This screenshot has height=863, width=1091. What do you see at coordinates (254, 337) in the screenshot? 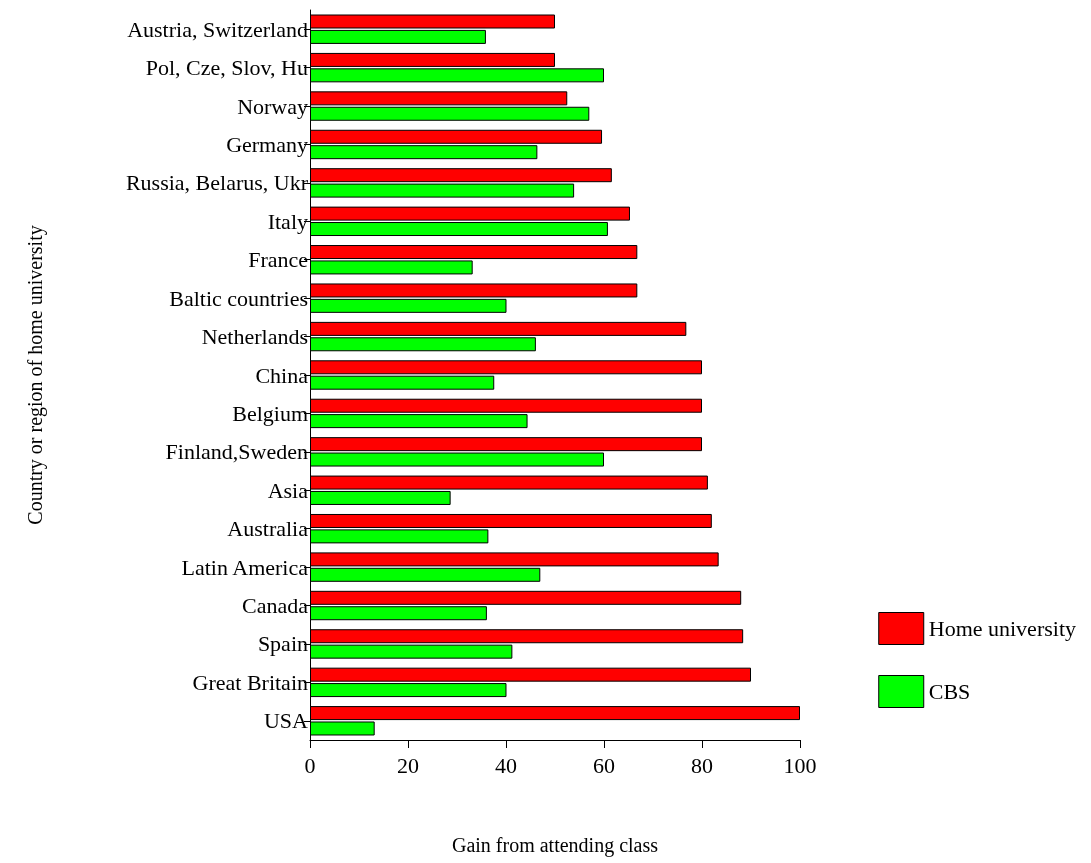
I see `y-tick-label: Netherlands` at bounding box center [254, 337].